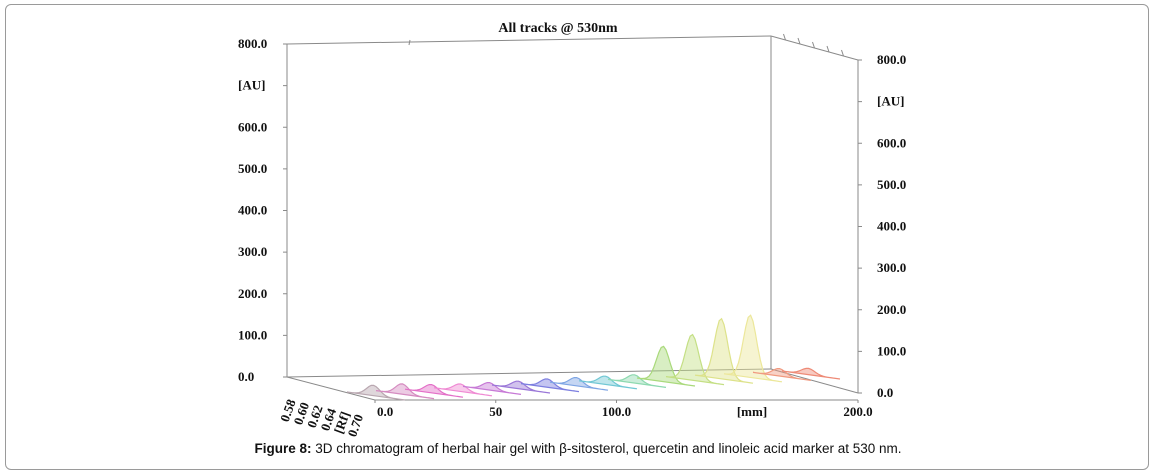 Image resolution: width=1156 pixels, height=476 pixels. Describe the element at coordinates (752, 411) in the screenshot. I see `x-axis-unit: [mm]` at that location.